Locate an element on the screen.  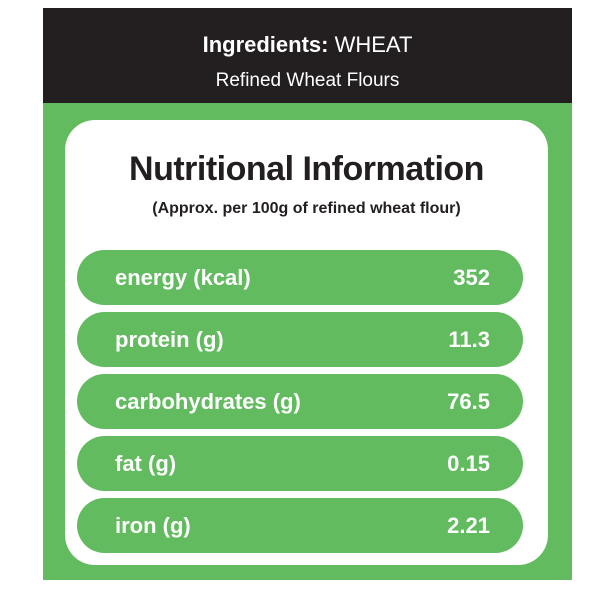
header: Ingredients: WHEAT Refined Wheat Flours is located at coordinates (307, 55).